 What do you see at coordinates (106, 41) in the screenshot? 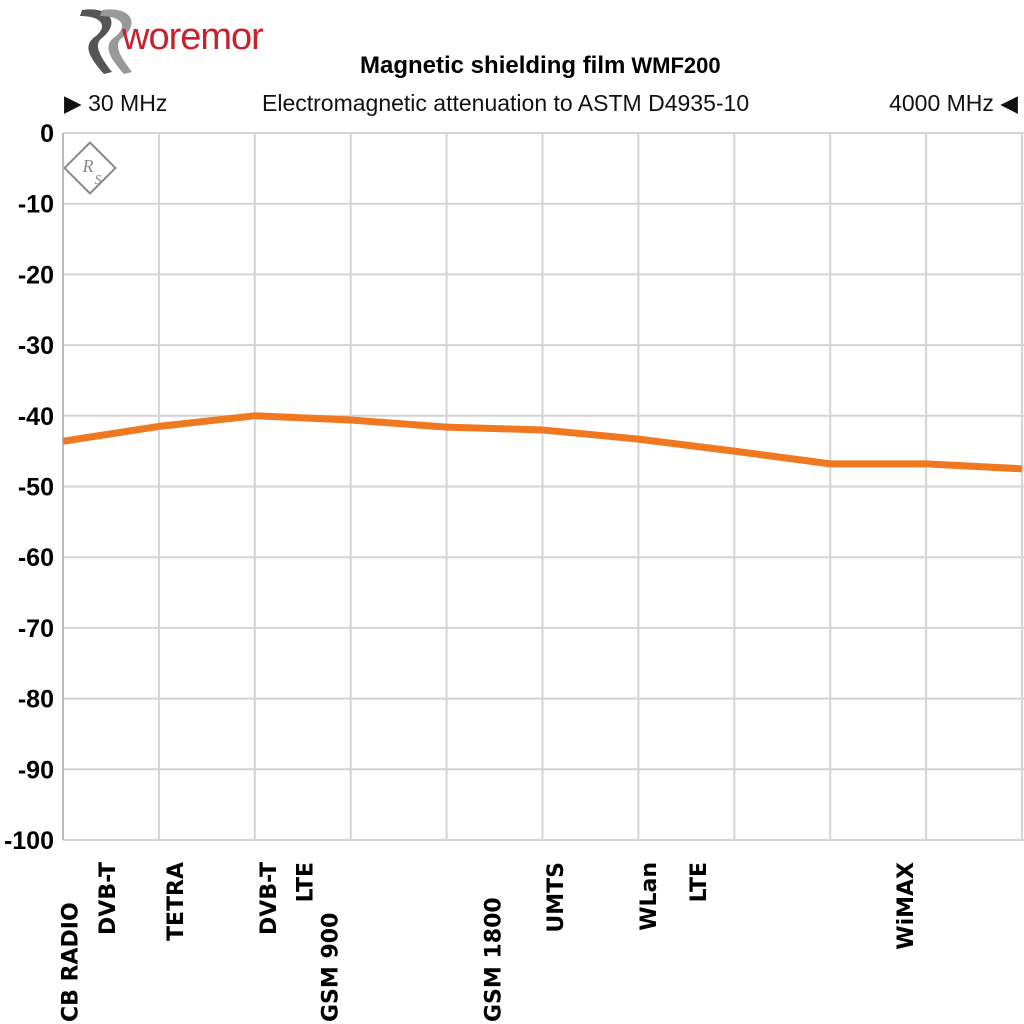
I see `brand-logo` at bounding box center [106, 41].